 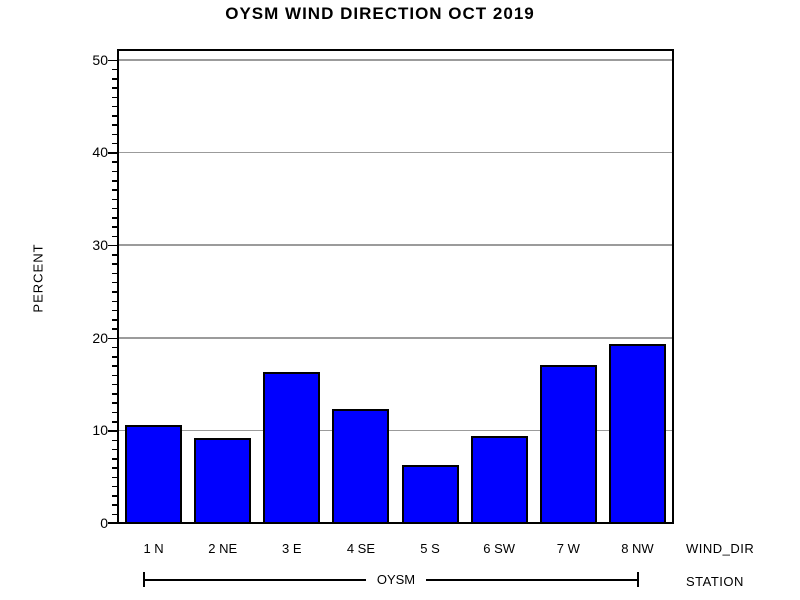 What do you see at coordinates (114, 125) in the screenshot?
I see `minor-tick-y43` at bounding box center [114, 125].